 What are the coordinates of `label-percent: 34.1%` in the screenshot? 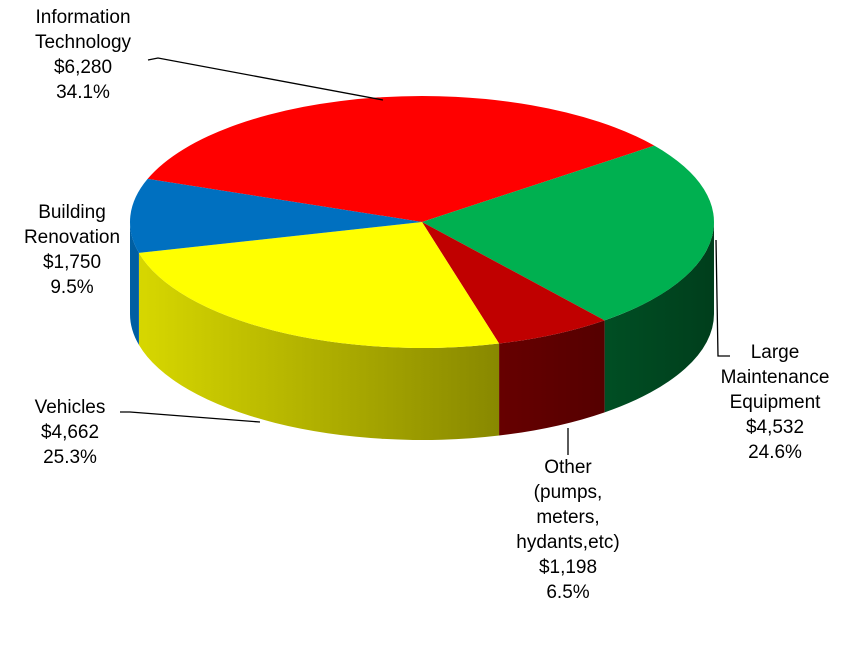 It's located at (83, 92).